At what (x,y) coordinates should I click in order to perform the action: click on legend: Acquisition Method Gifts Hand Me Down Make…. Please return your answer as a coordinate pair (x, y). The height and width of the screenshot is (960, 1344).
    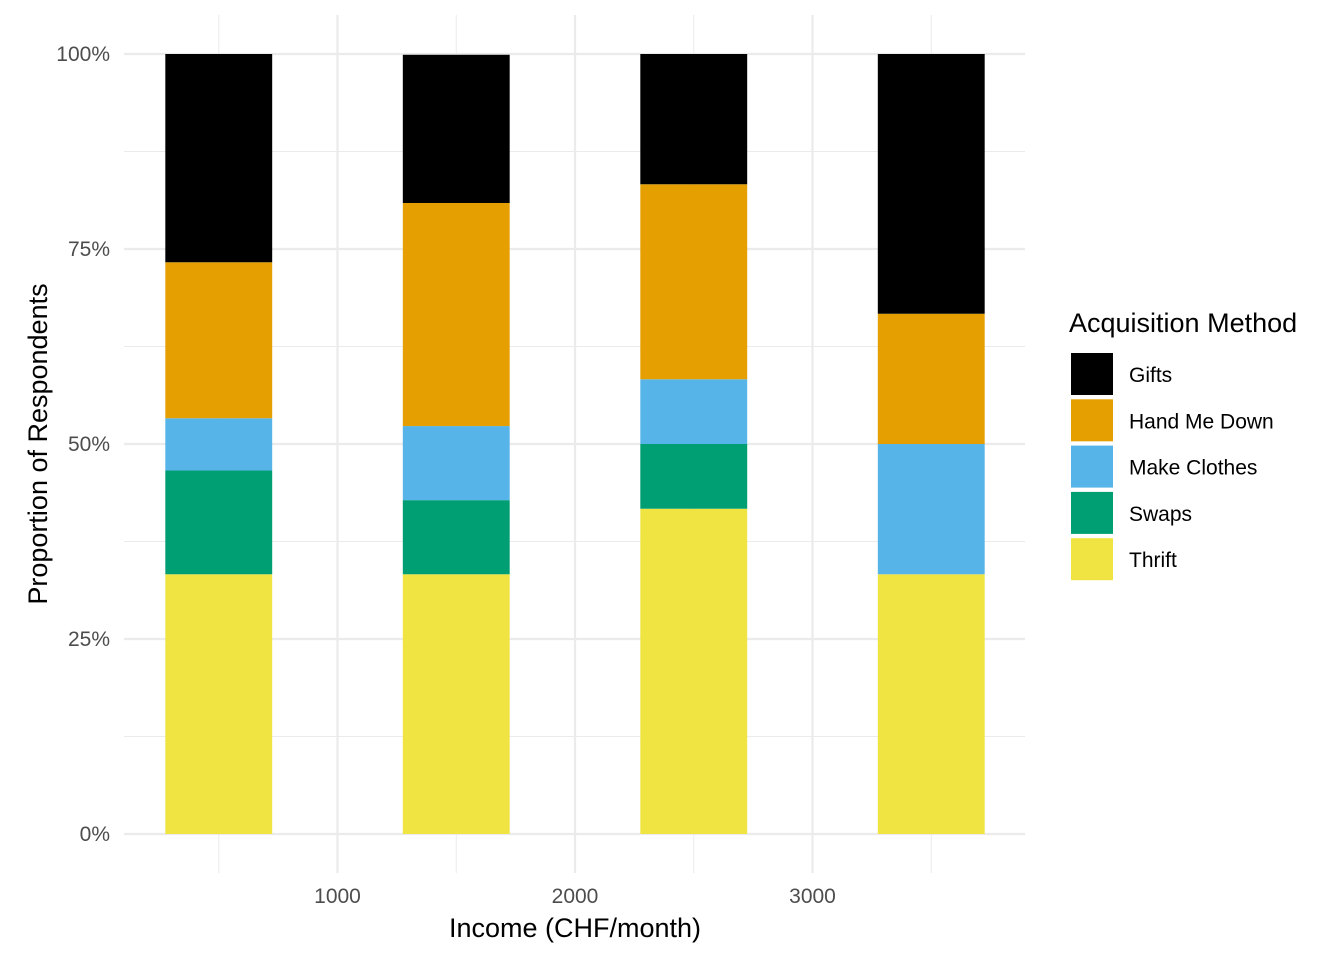
    Looking at the image, I should click on (1183, 444).